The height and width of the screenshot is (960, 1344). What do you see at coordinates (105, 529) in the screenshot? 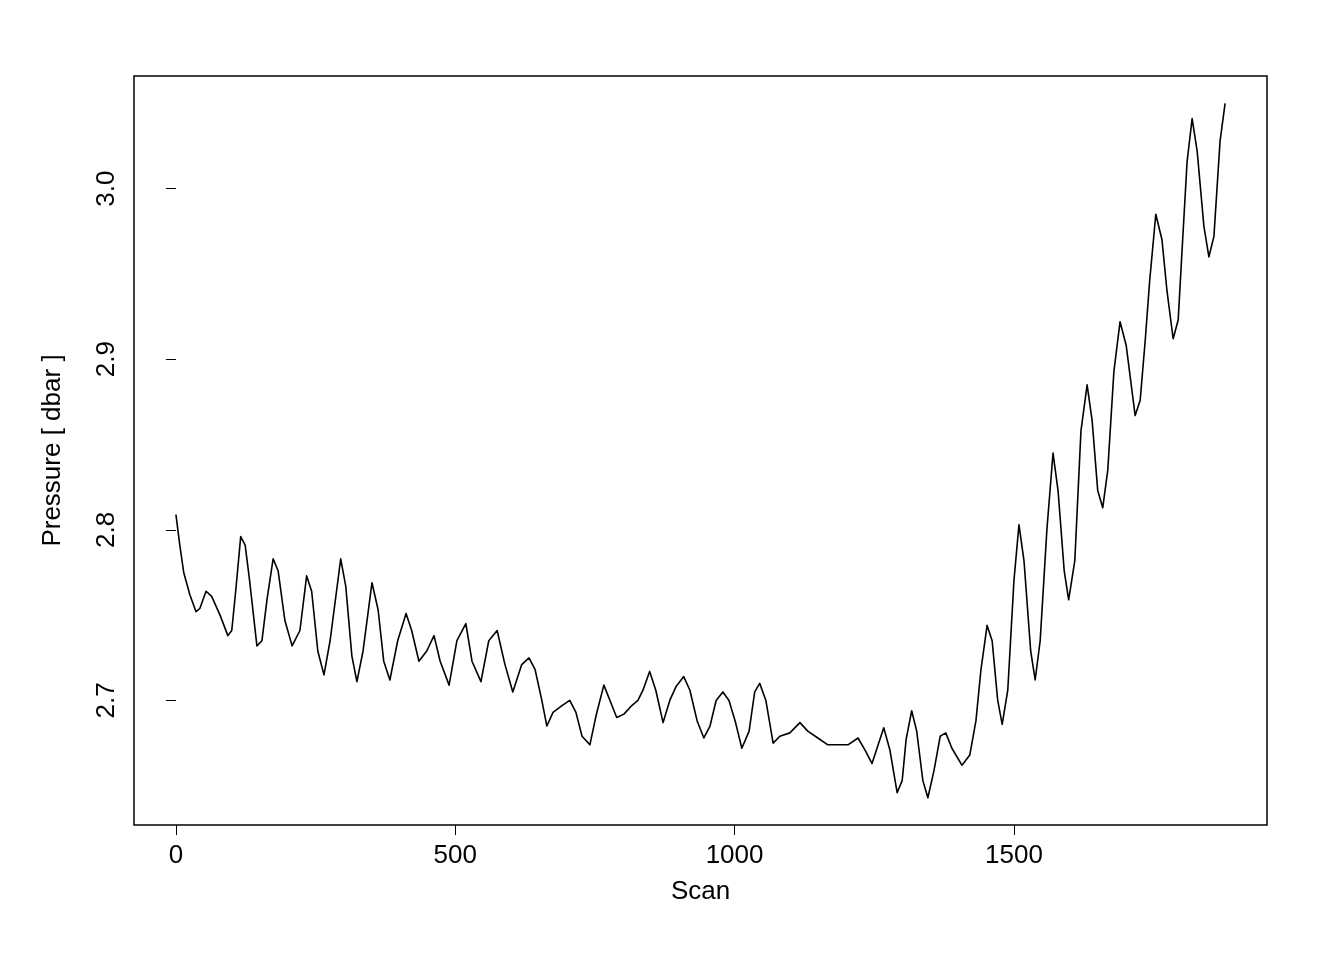
I see `y-tick-label: 2.8` at bounding box center [105, 529].